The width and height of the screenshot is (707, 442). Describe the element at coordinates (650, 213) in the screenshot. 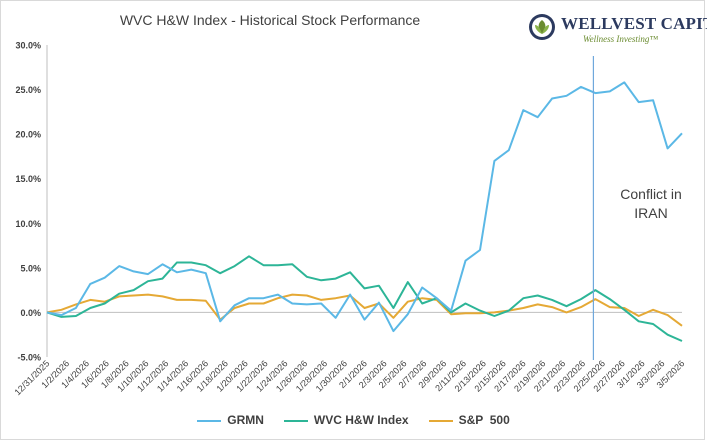

I see `annotation-text-line2: IRAN` at that location.